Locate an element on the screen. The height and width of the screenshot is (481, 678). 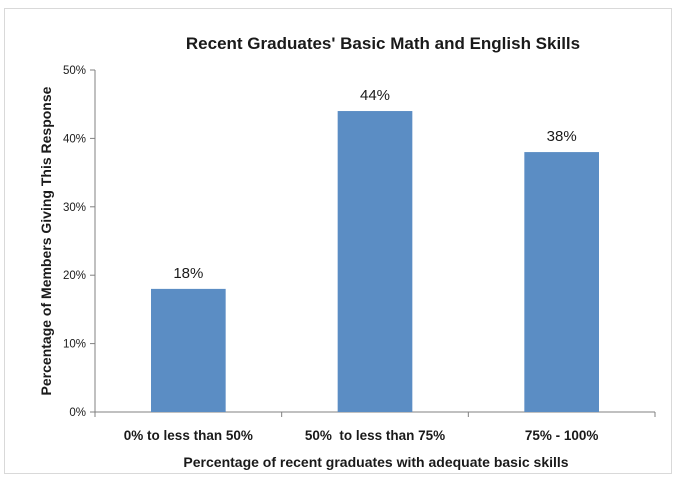
y-tick-label: 20% is located at coordinates (74, 276).